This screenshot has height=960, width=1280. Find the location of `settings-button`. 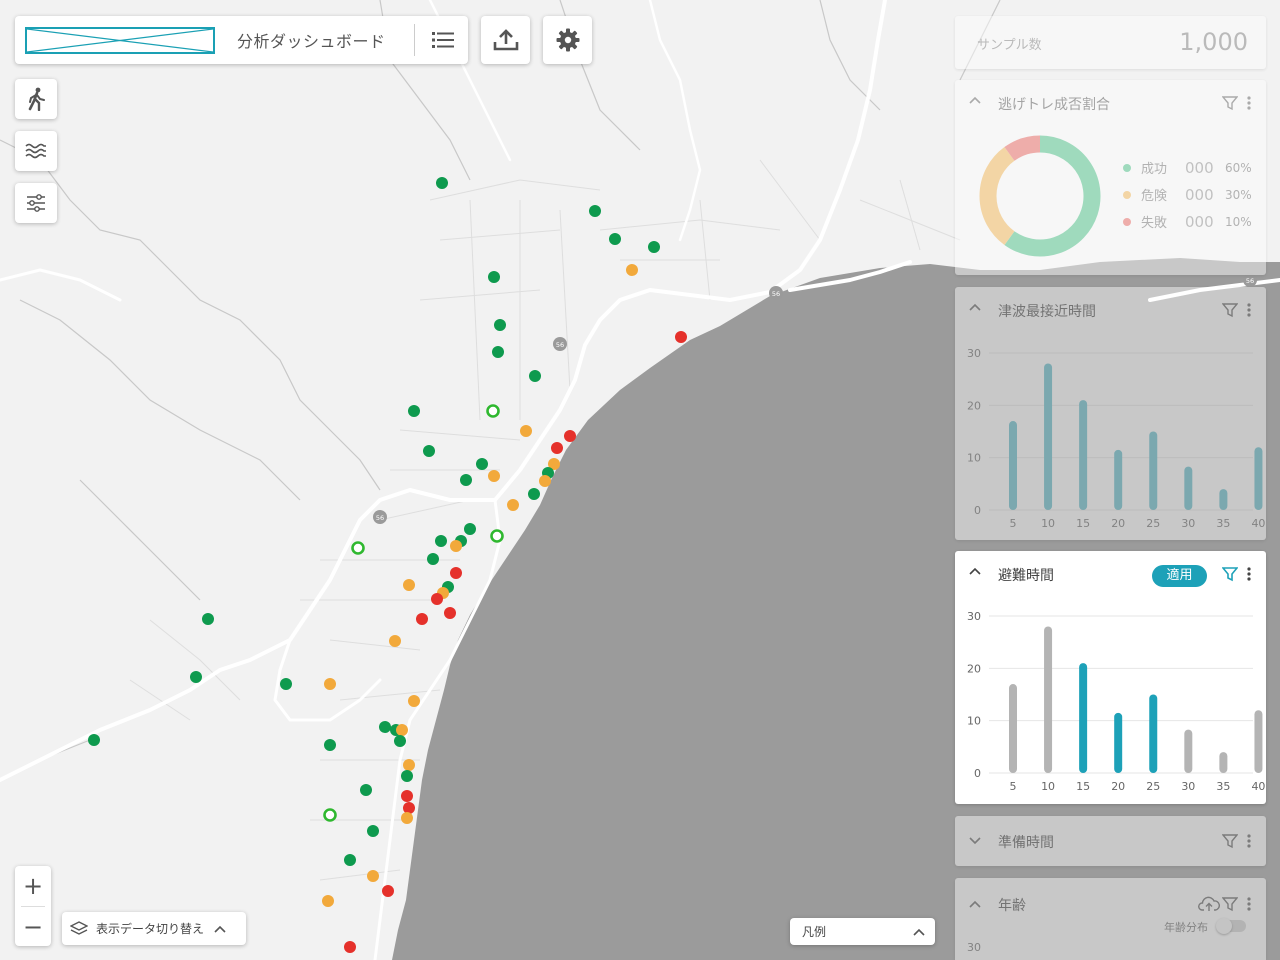

settings-button is located at coordinates (567, 40).